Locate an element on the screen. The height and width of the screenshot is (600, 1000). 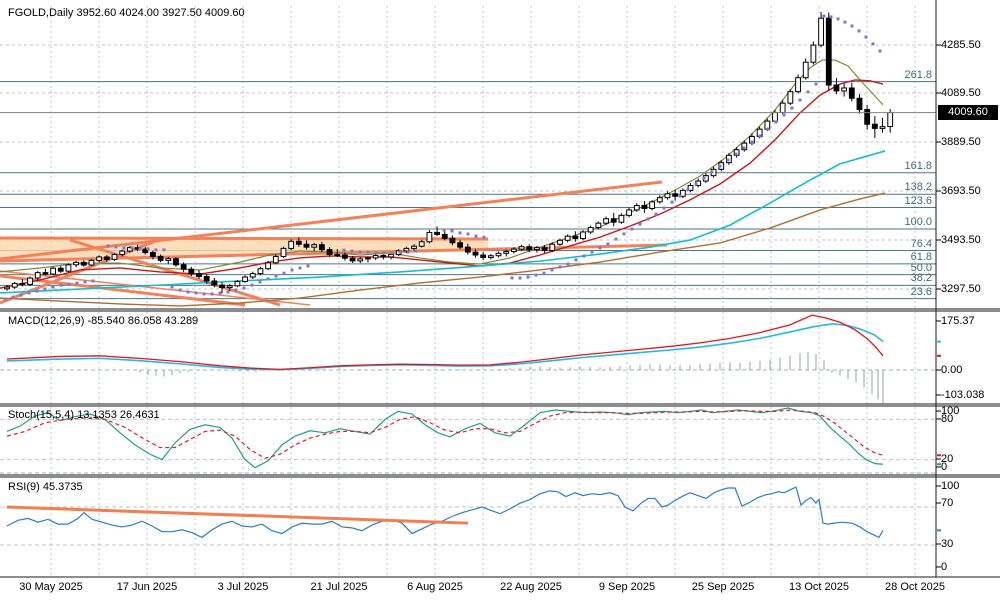
price-axis-label: 4285.50 is located at coordinates (961, 45).